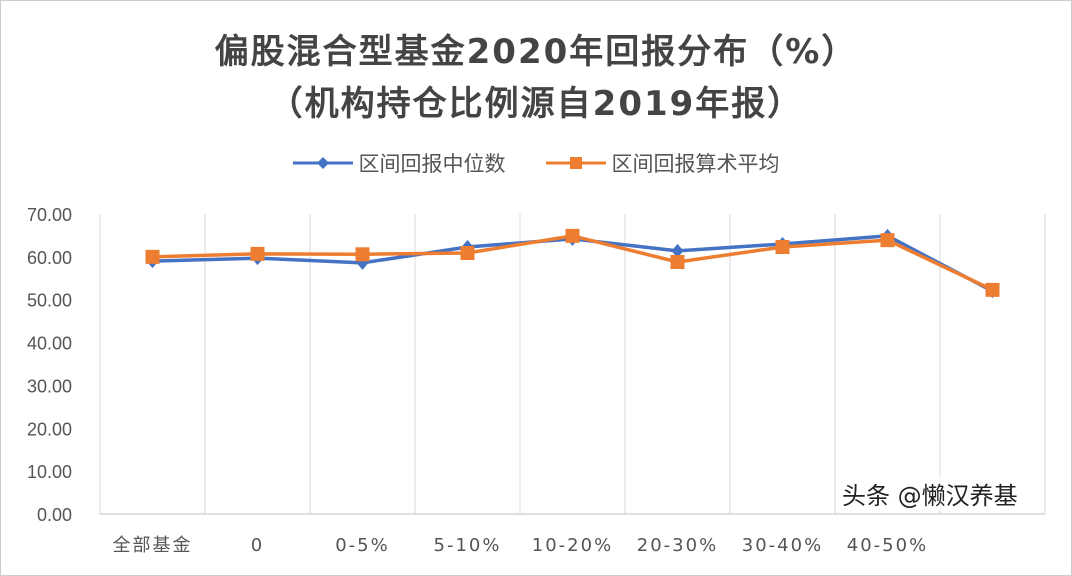 Image resolution: width=1072 pixels, height=576 pixels. What do you see at coordinates (536, 52) in the screenshot?
I see `chart-title: 偏股混合型基金2020年回报分布（%）` at bounding box center [536, 52].